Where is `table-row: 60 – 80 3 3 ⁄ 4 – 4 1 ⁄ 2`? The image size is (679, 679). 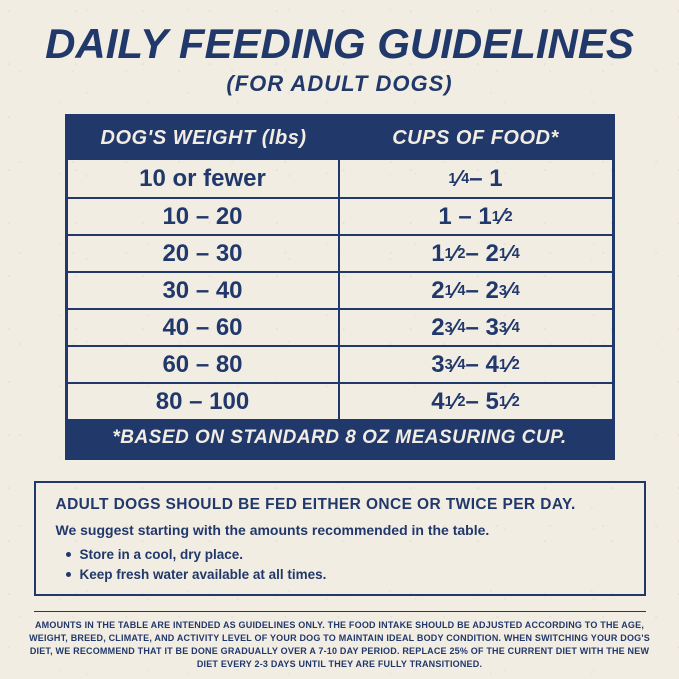
table-row: 60 – 80 3 3 ⁄ 4 – 4 1 ⁄ 2 is located at coordinates (339, 363).